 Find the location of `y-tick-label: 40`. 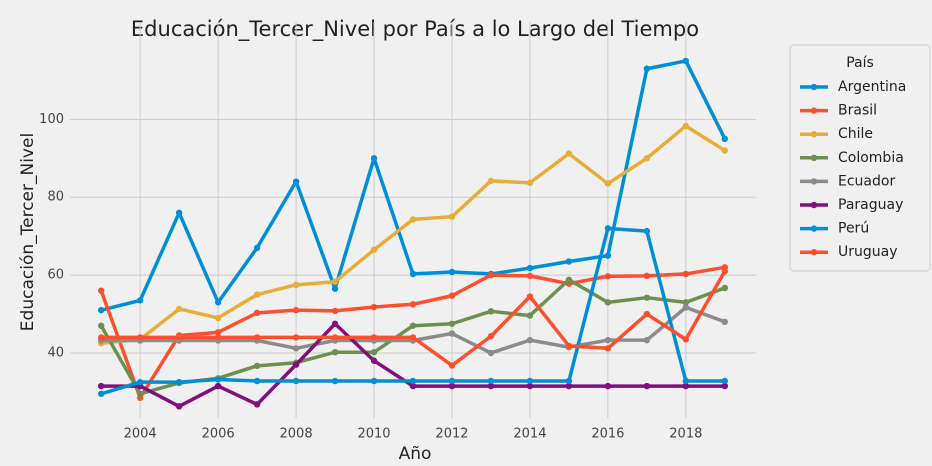

y-tick-label: 40 is located at coordinates (55, 352).